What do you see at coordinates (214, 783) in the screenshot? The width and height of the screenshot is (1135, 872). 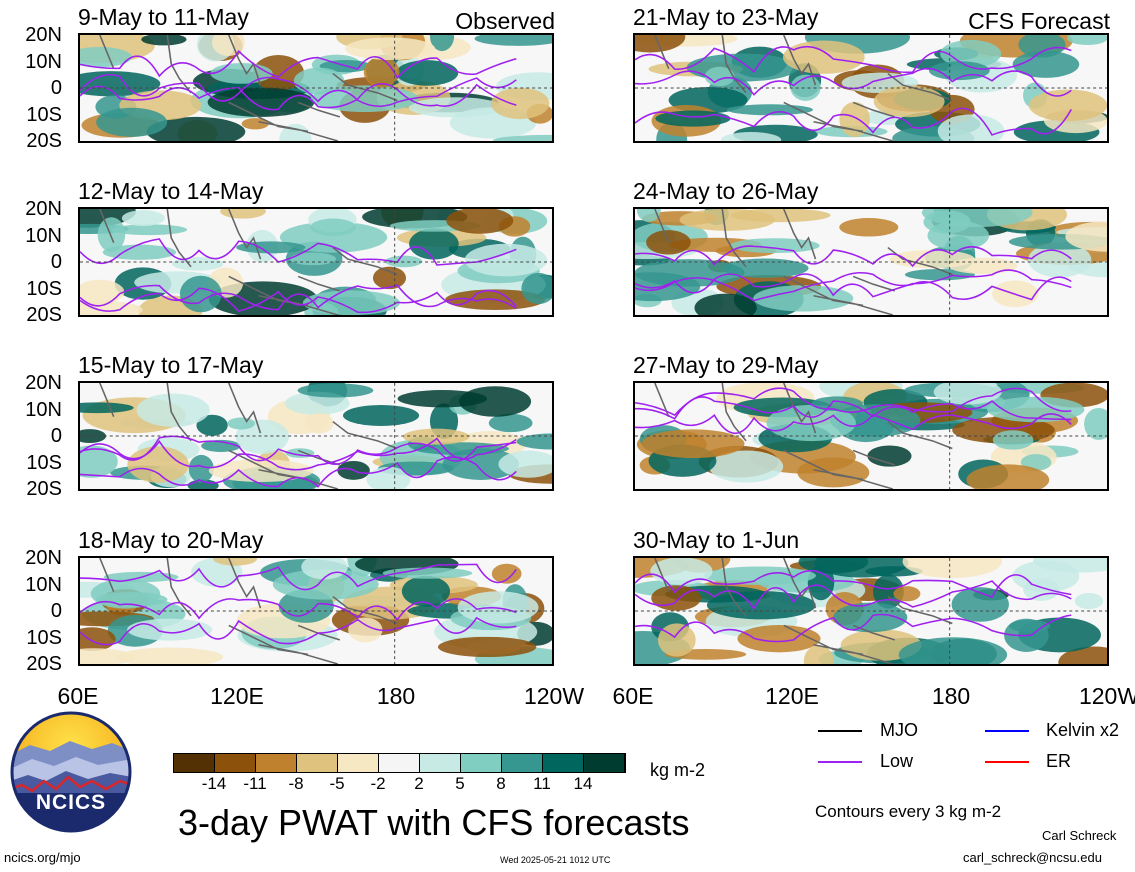 I see `colorbar-tick-label: -14` at bounding box center [214, 783].